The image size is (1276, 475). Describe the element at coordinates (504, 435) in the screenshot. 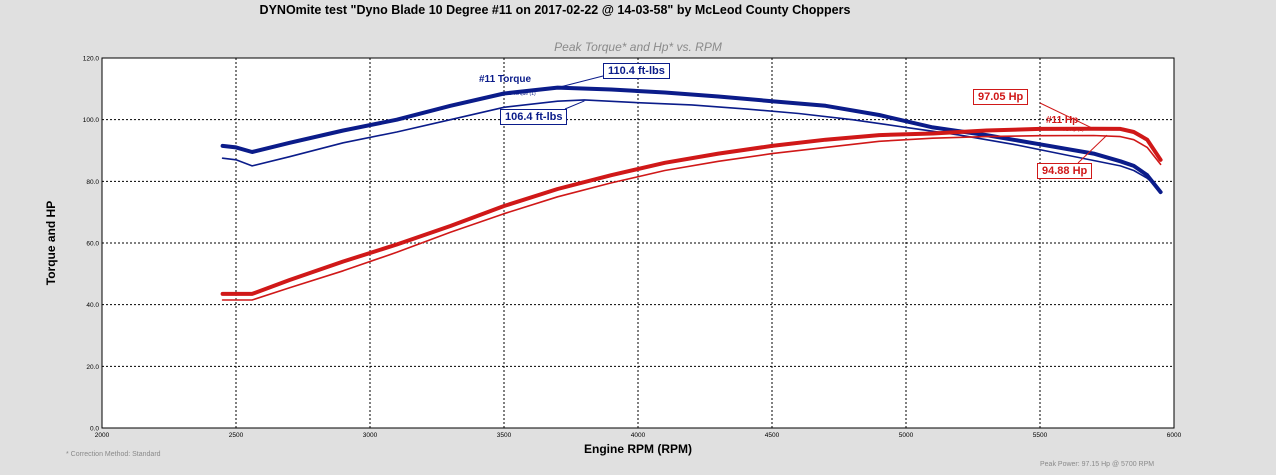

I see `x-tick-label: 3500` at that location.